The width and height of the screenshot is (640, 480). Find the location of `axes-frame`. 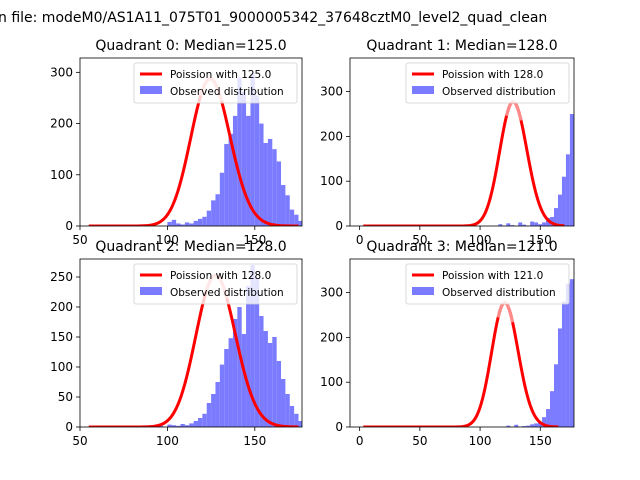

axes-frame is located at coordinates (191, 142).